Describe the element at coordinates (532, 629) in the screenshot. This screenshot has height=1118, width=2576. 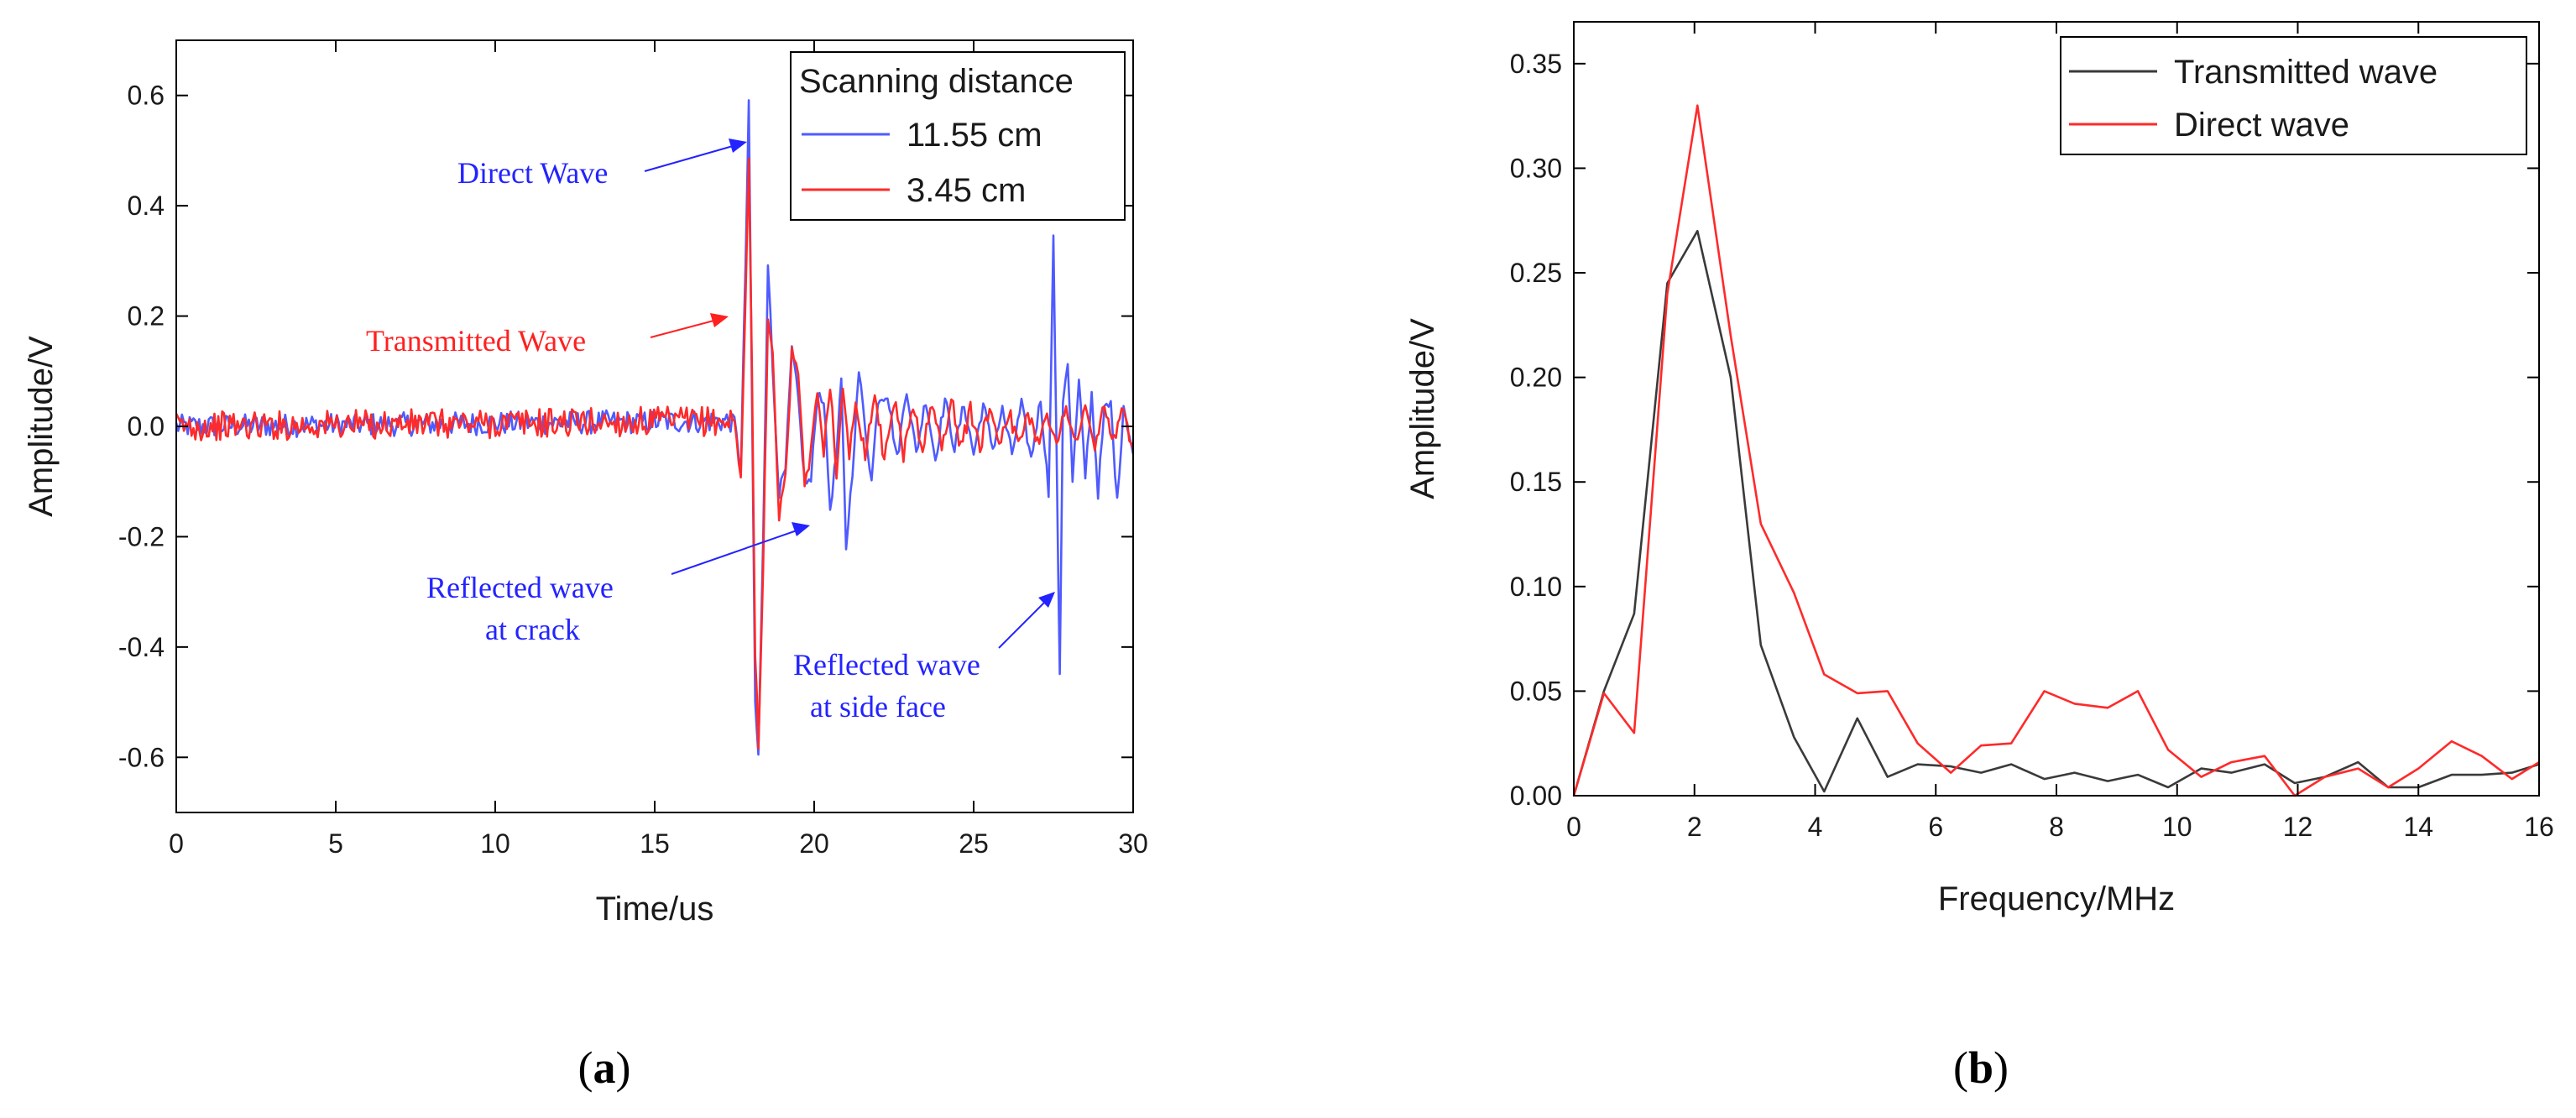
I see `annotation-reflected-crack-line2: at crack` at that location.